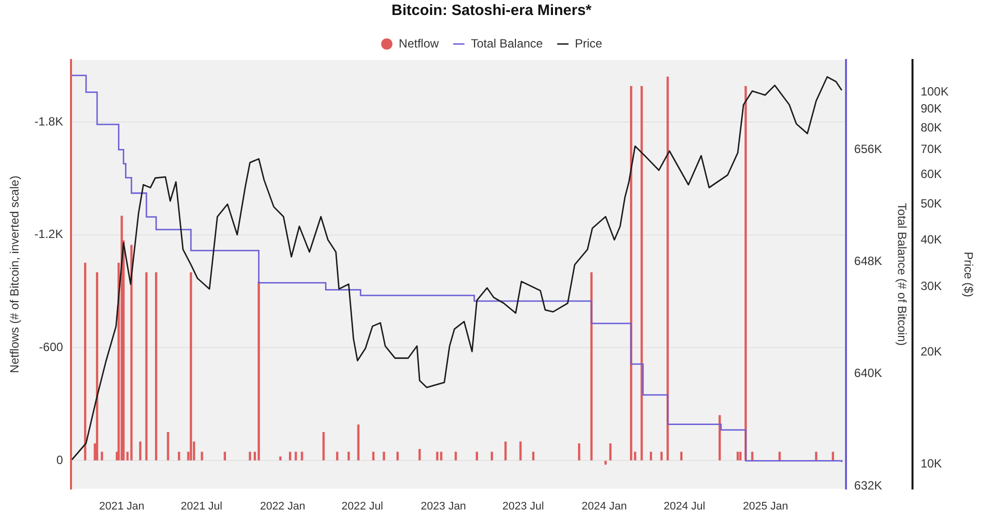  What do you see at coordinates (931, 127) in the screenshot?
I see `y3-tick-label: 80K` at bounding box center [931, 127].